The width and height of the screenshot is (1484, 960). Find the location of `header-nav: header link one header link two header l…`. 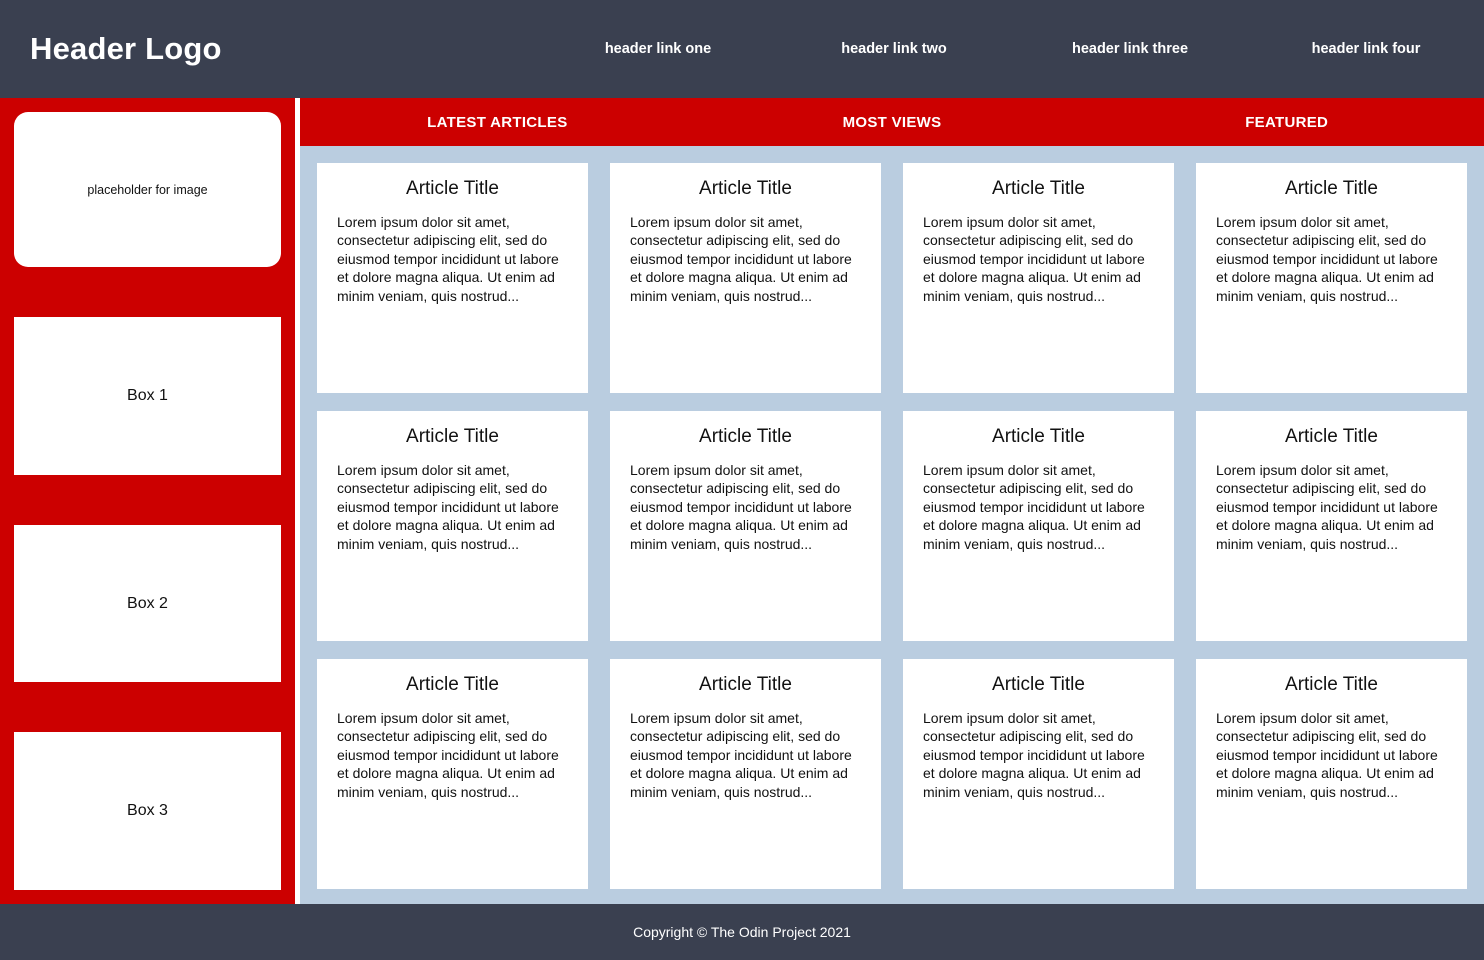

header-nav: header link one header link two header l… is located at coordinates (853, 49).